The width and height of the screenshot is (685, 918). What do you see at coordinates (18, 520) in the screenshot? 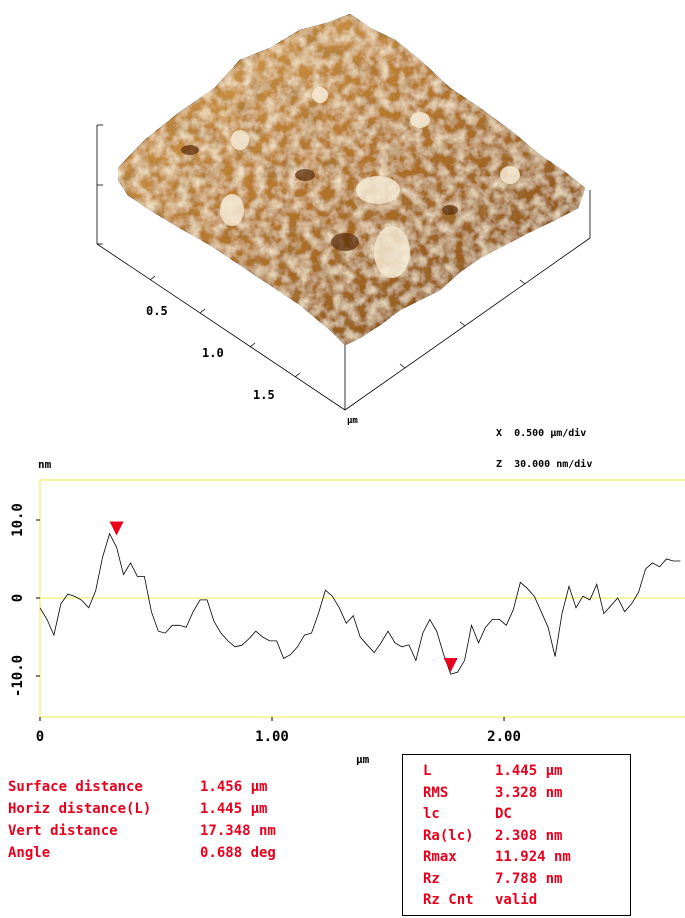
I see `y-tick-label: 10.0` at bounding box center [18, 520].